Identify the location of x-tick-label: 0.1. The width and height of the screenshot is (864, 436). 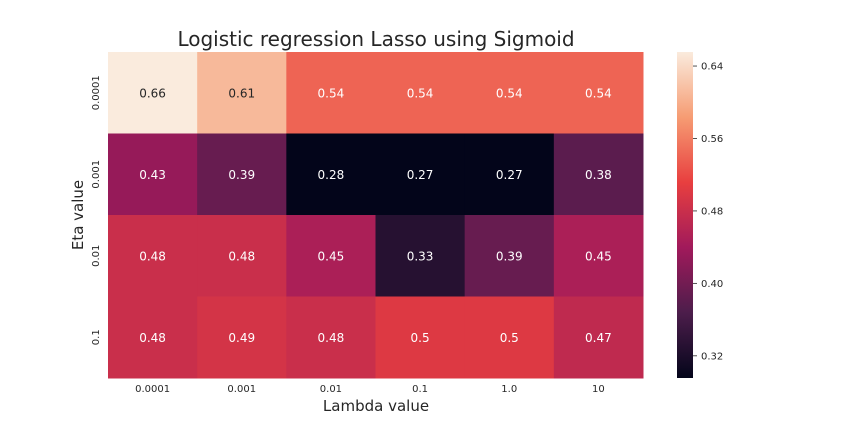
(420, 389).